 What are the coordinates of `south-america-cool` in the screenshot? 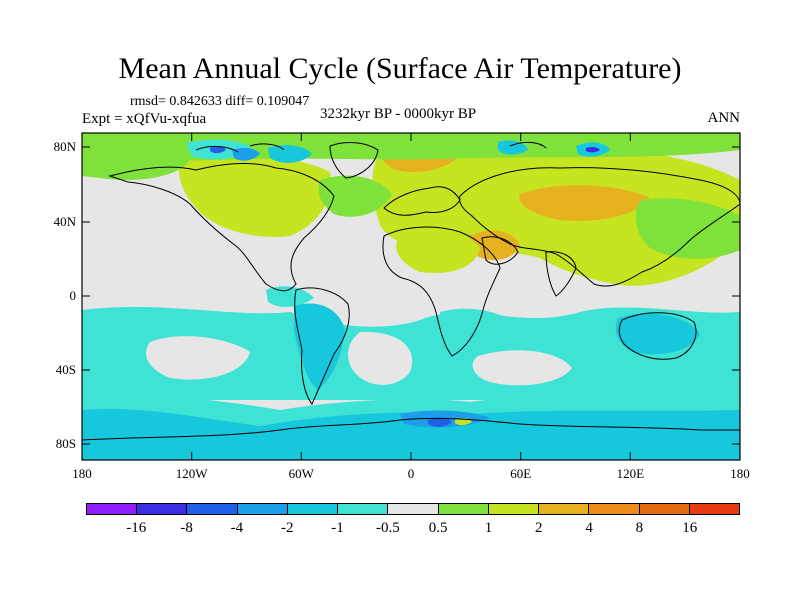 It's located at (319, 346).